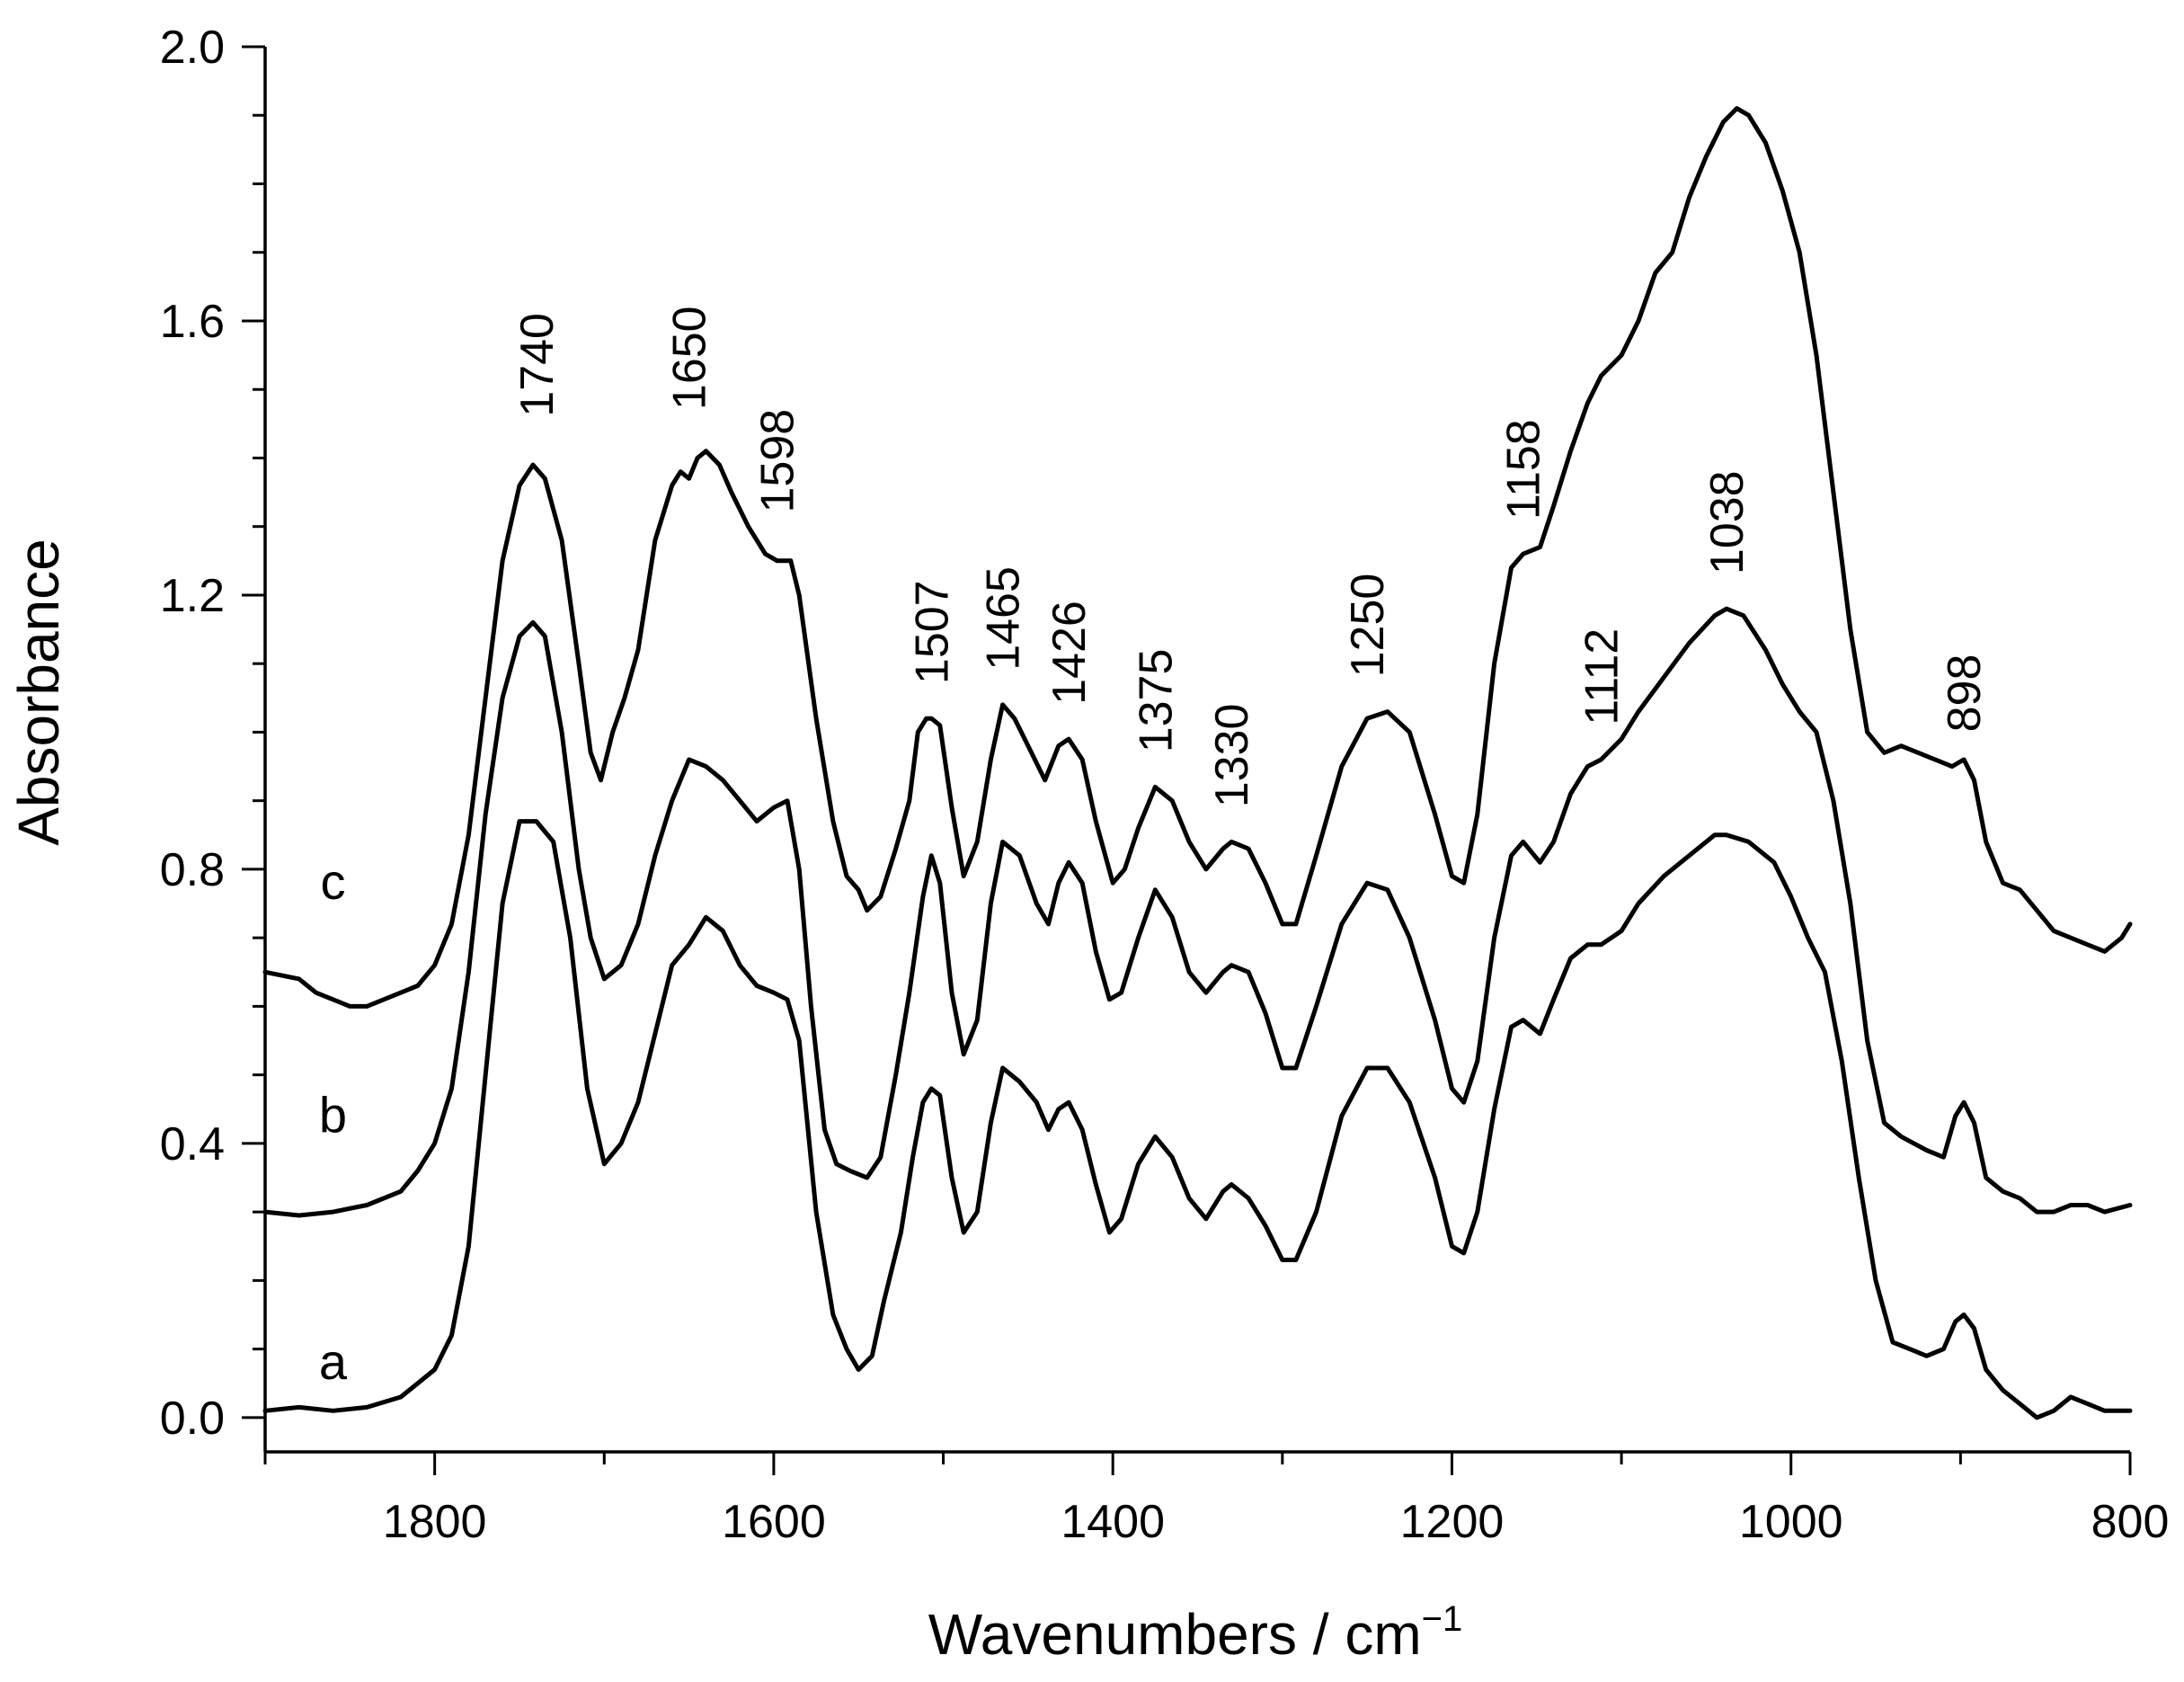  What do you see at coordinates (690, 358) in the screenshot?
I see `peak-label: 1650` at bounding box center [690, 358].